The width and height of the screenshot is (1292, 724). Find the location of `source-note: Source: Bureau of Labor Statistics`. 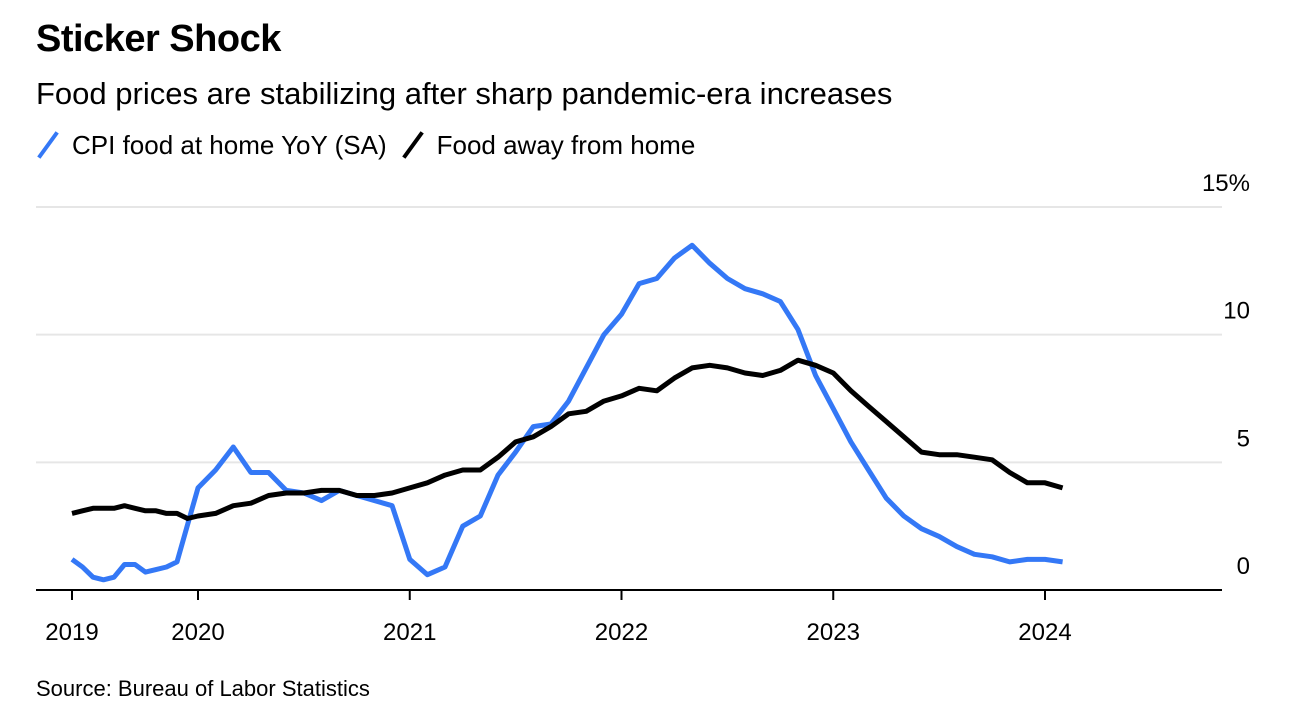

source-note: Source: Bureau of Labor Statistics is located at coordinates (203, 688).